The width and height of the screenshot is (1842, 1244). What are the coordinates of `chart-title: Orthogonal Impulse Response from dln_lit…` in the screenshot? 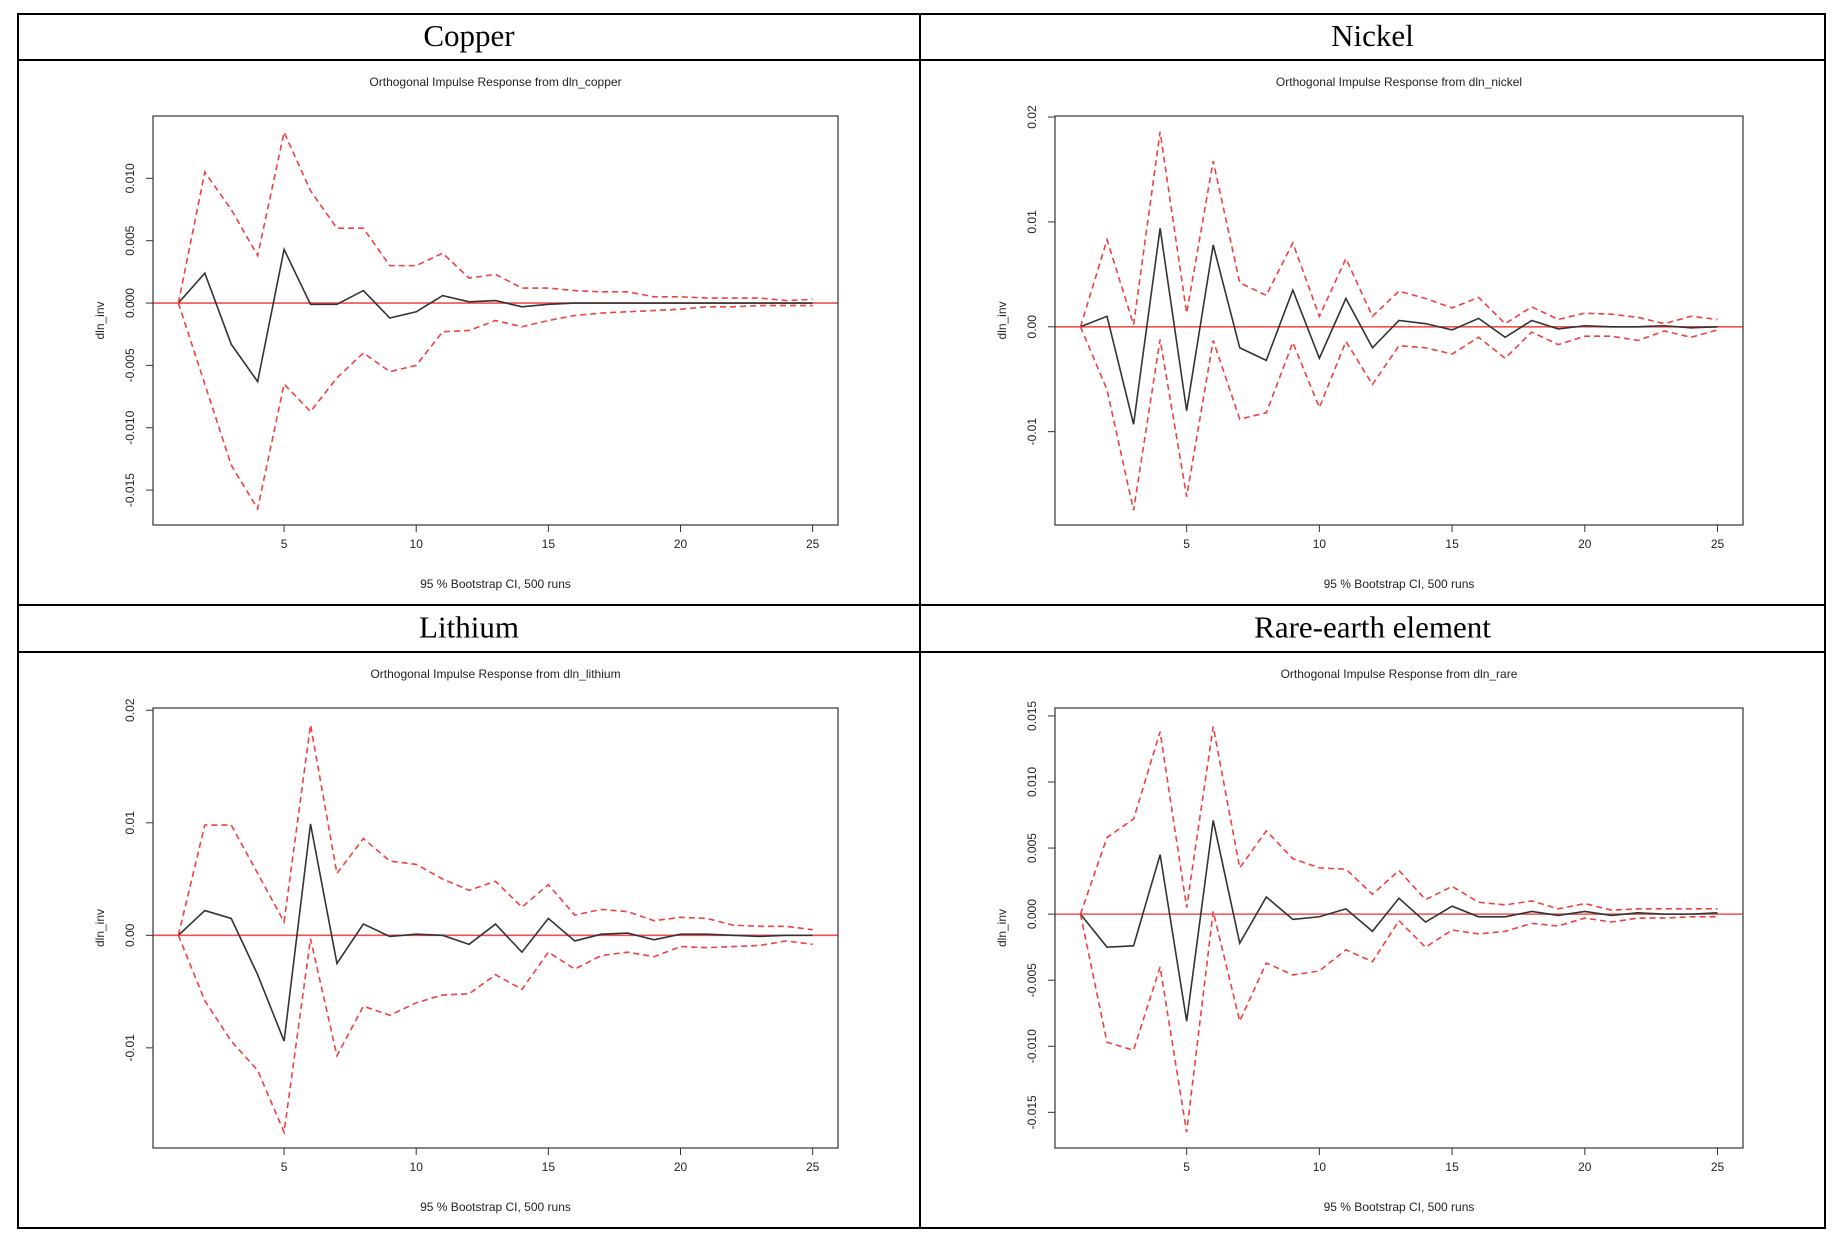 It's located at (495, 674).